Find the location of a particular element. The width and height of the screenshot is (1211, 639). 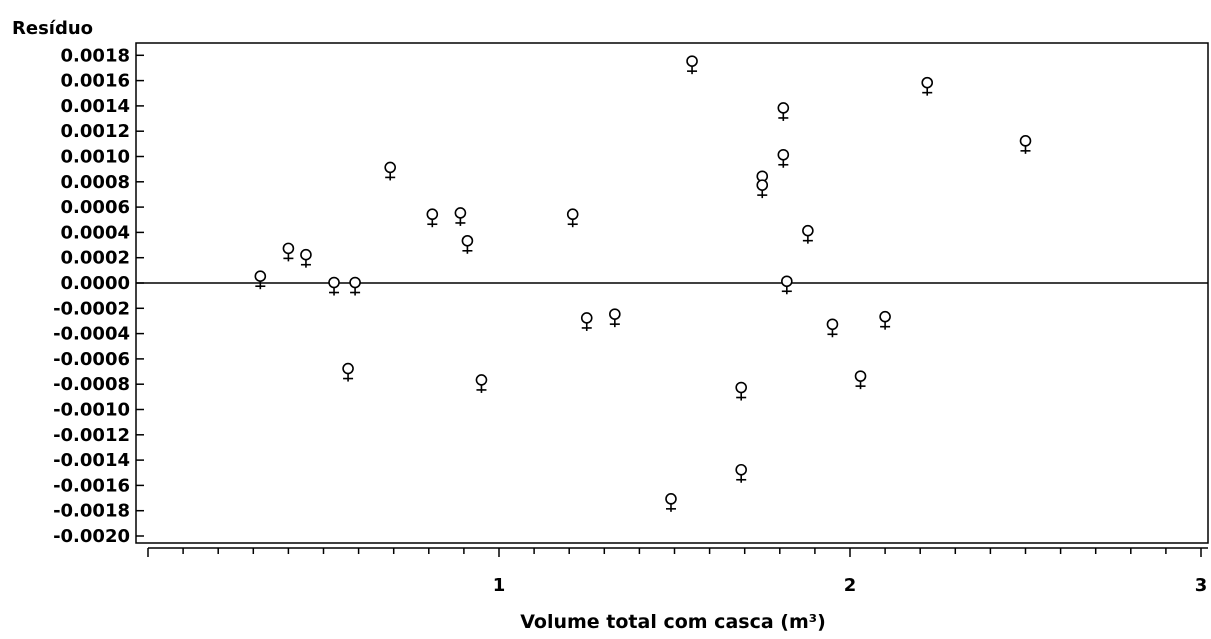

x-tick-label: 3 is located at coordinates (1201, 585).